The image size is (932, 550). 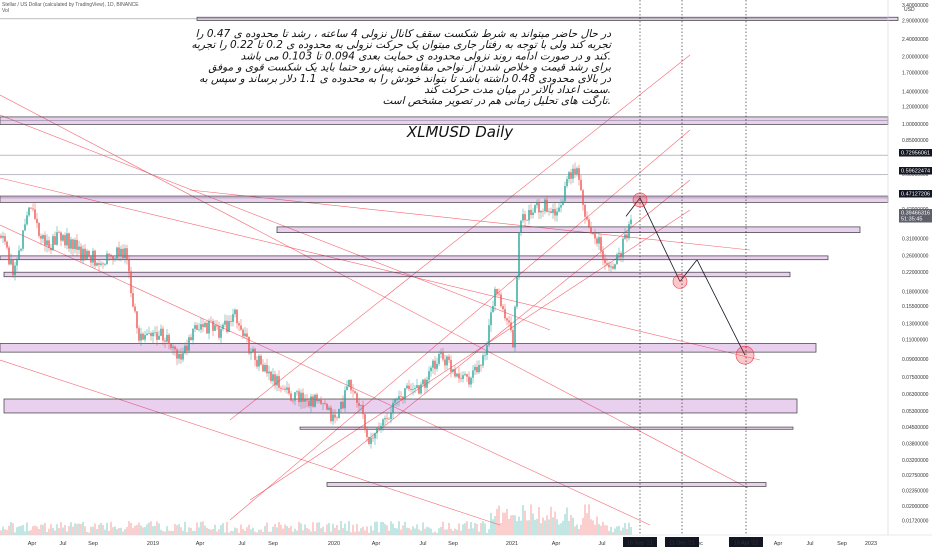 I want to click on volume-label: Vol, so click(x=5, y=11).